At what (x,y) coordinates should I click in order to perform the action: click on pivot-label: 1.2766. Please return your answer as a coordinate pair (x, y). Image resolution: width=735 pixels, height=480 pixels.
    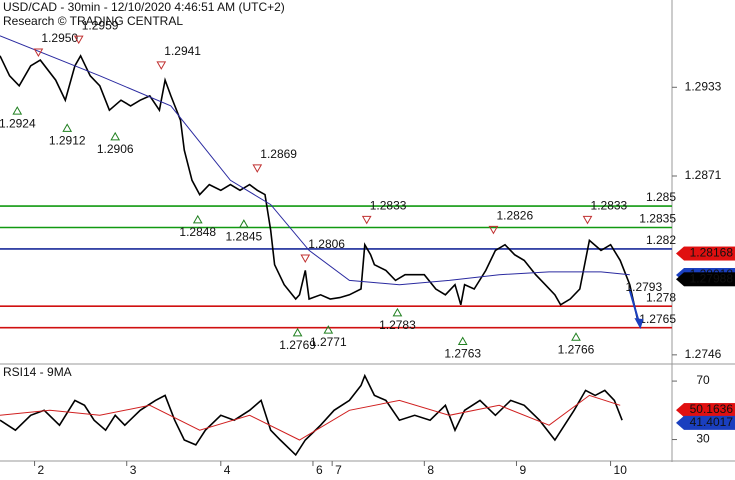
    Looking at the image, I should click on (576, 349).